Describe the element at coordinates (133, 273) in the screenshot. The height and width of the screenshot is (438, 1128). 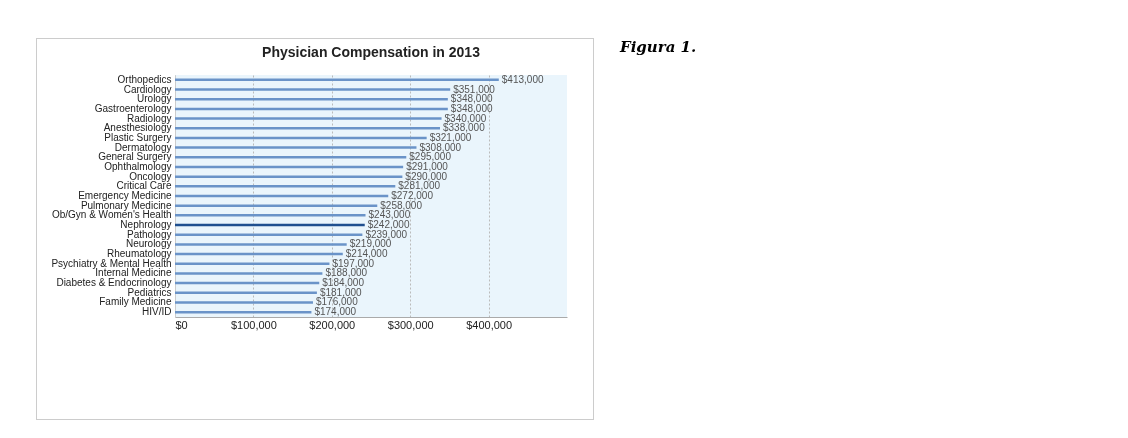
I see `y-tick-label: Internal Medicine` at that location.